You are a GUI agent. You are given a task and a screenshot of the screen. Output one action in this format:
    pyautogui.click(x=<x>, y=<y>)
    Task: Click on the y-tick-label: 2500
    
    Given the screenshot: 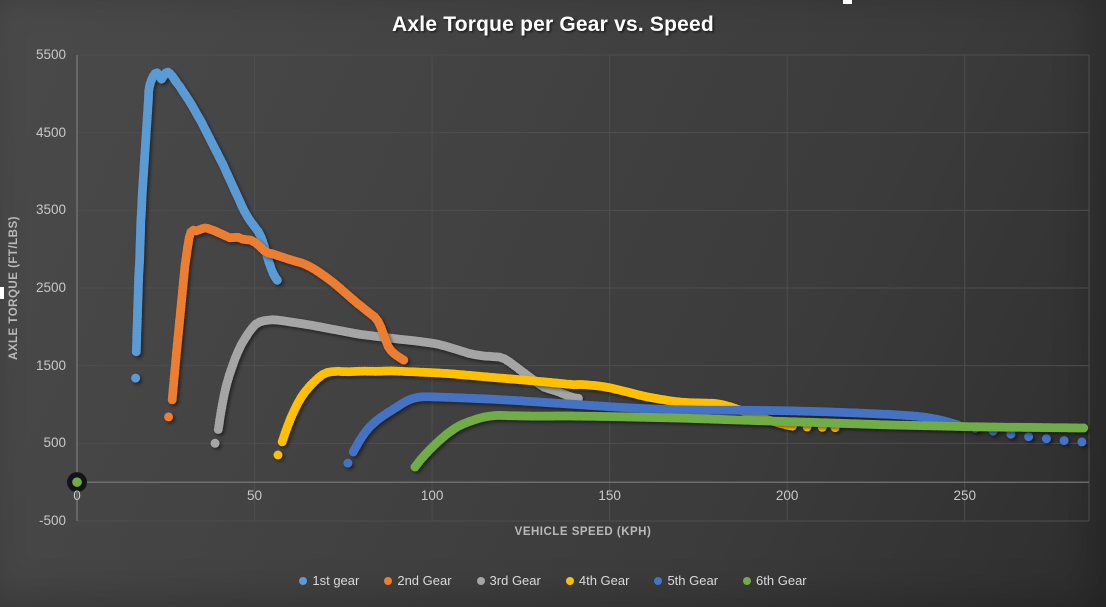 What is the action you would take?
    pyautogui.click(x=50, y=287)
    